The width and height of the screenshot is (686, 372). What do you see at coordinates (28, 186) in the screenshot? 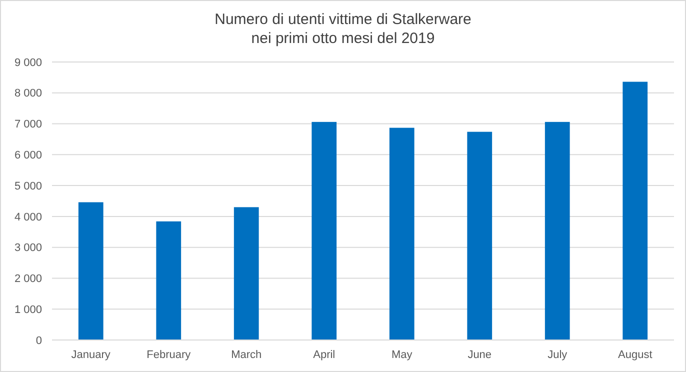
I see `y-tick-label: 5 000` at bounding box center [28, 186].